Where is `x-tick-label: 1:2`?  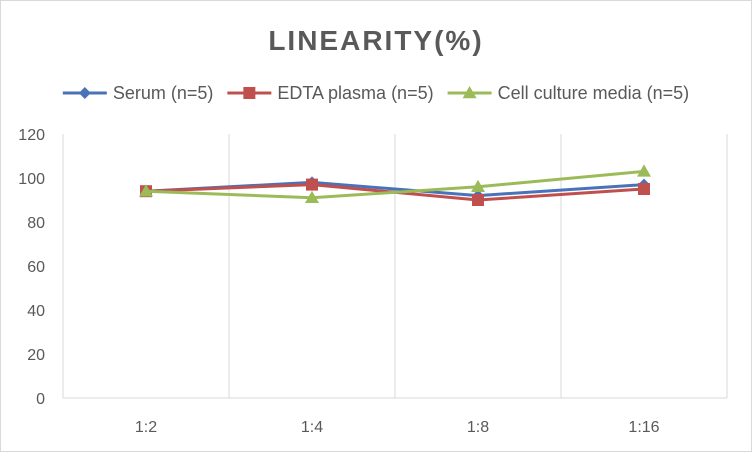
x-tick-label: 1:2 is located at coordinates (146, 427).